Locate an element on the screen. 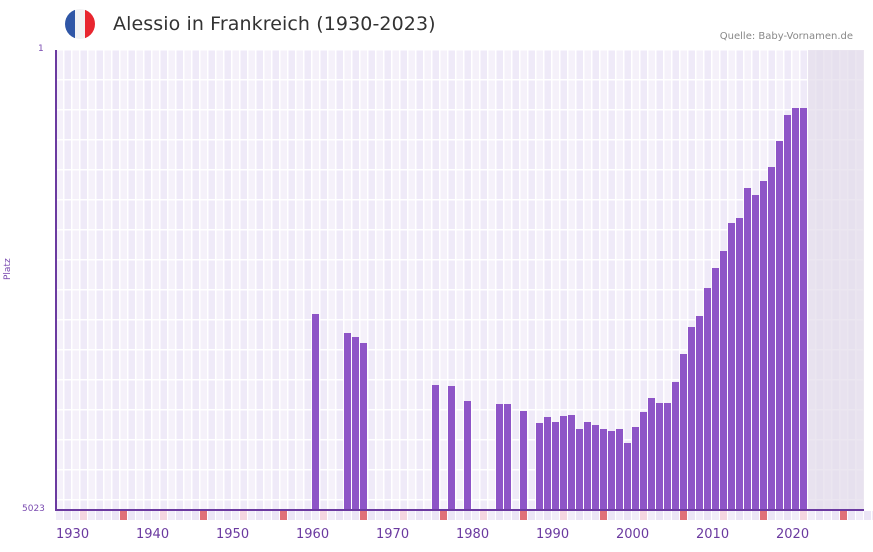  bar-1991 is located at coordinates (547, 463).